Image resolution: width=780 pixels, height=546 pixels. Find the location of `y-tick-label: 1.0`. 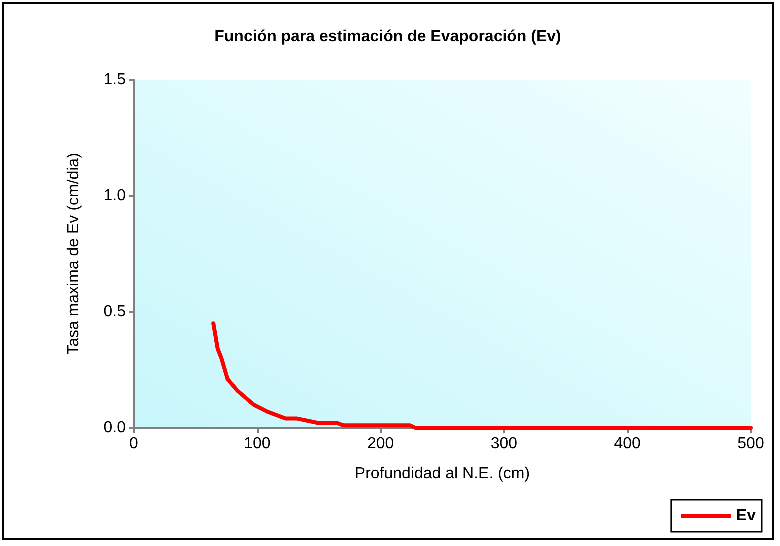

y-tick-label: 1.0 is located at coordinates (115, 196).